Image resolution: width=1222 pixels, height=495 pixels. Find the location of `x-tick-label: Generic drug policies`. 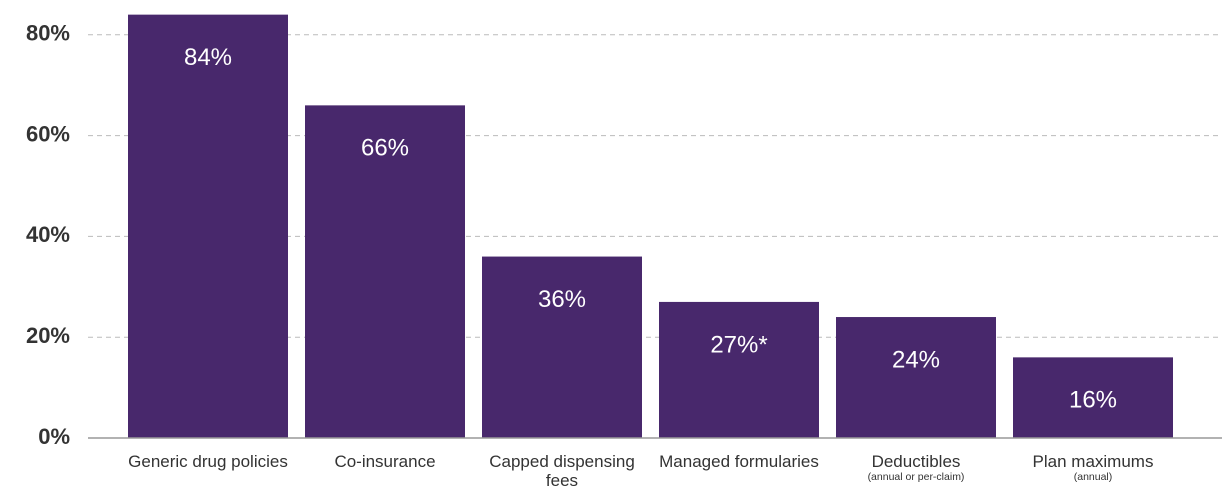

x-tick-label: Generic drug policies is located at coordinates (208, 461).